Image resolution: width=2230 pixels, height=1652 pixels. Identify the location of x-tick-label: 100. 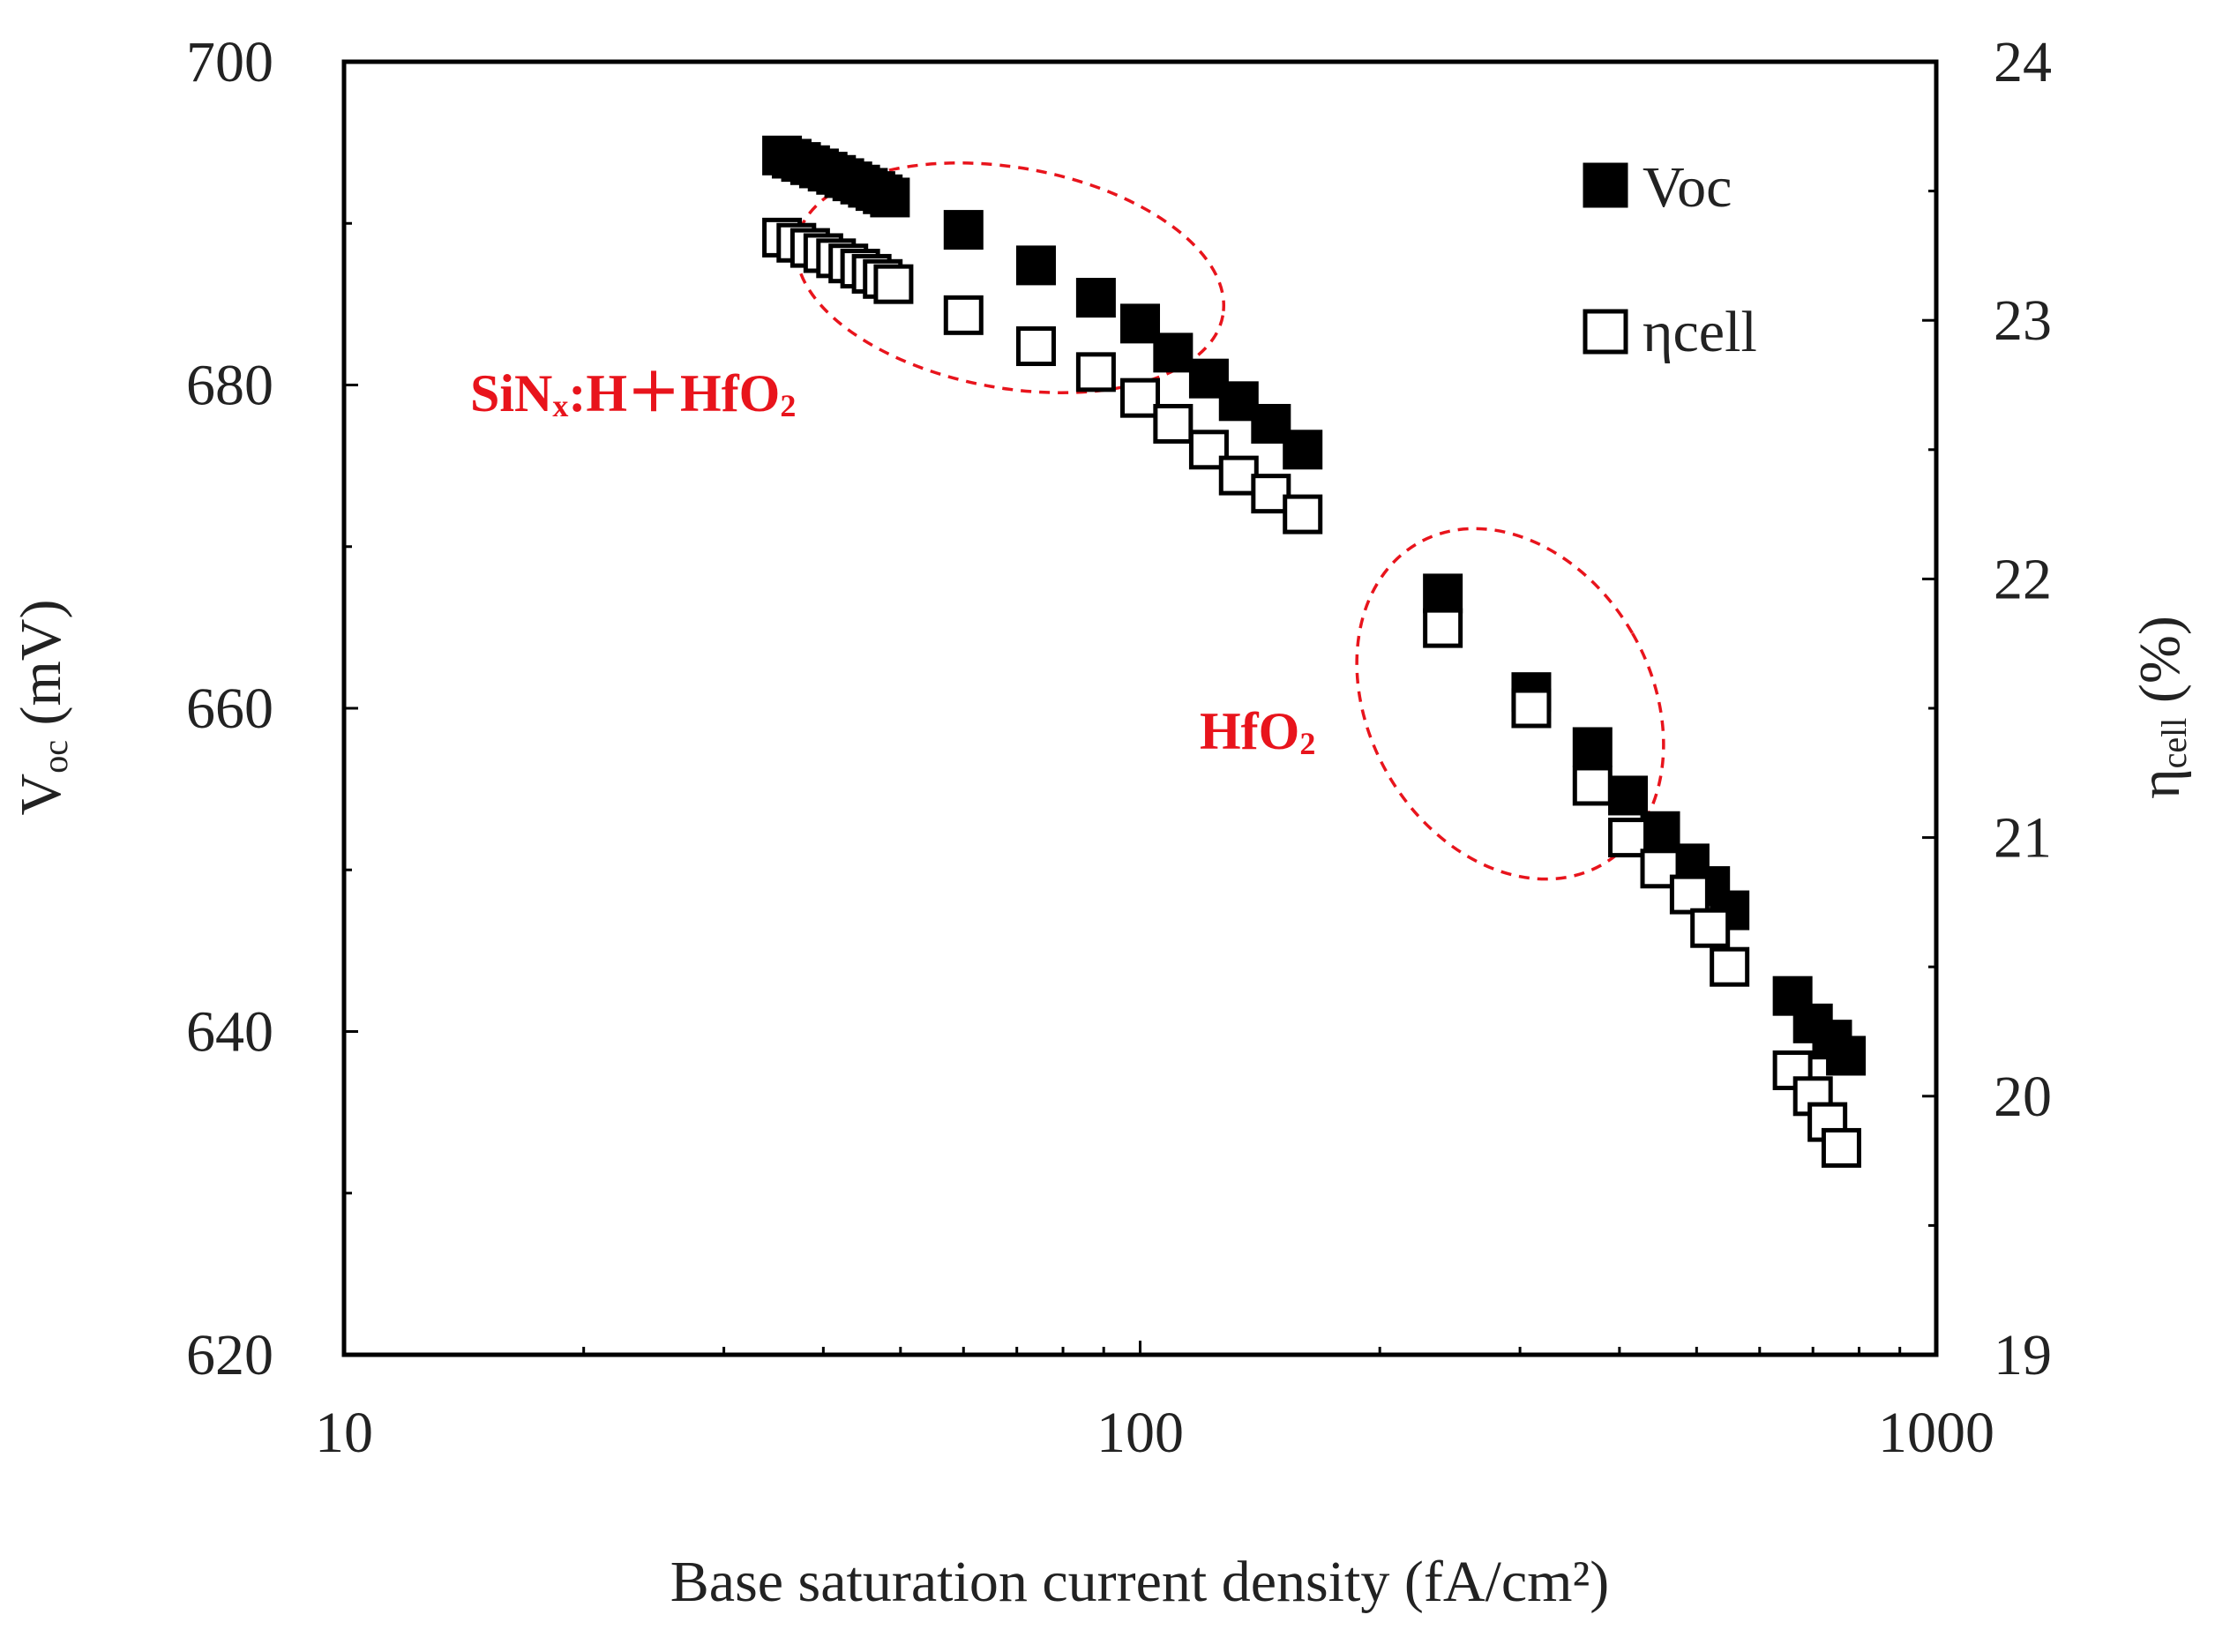
(1140, 1433).